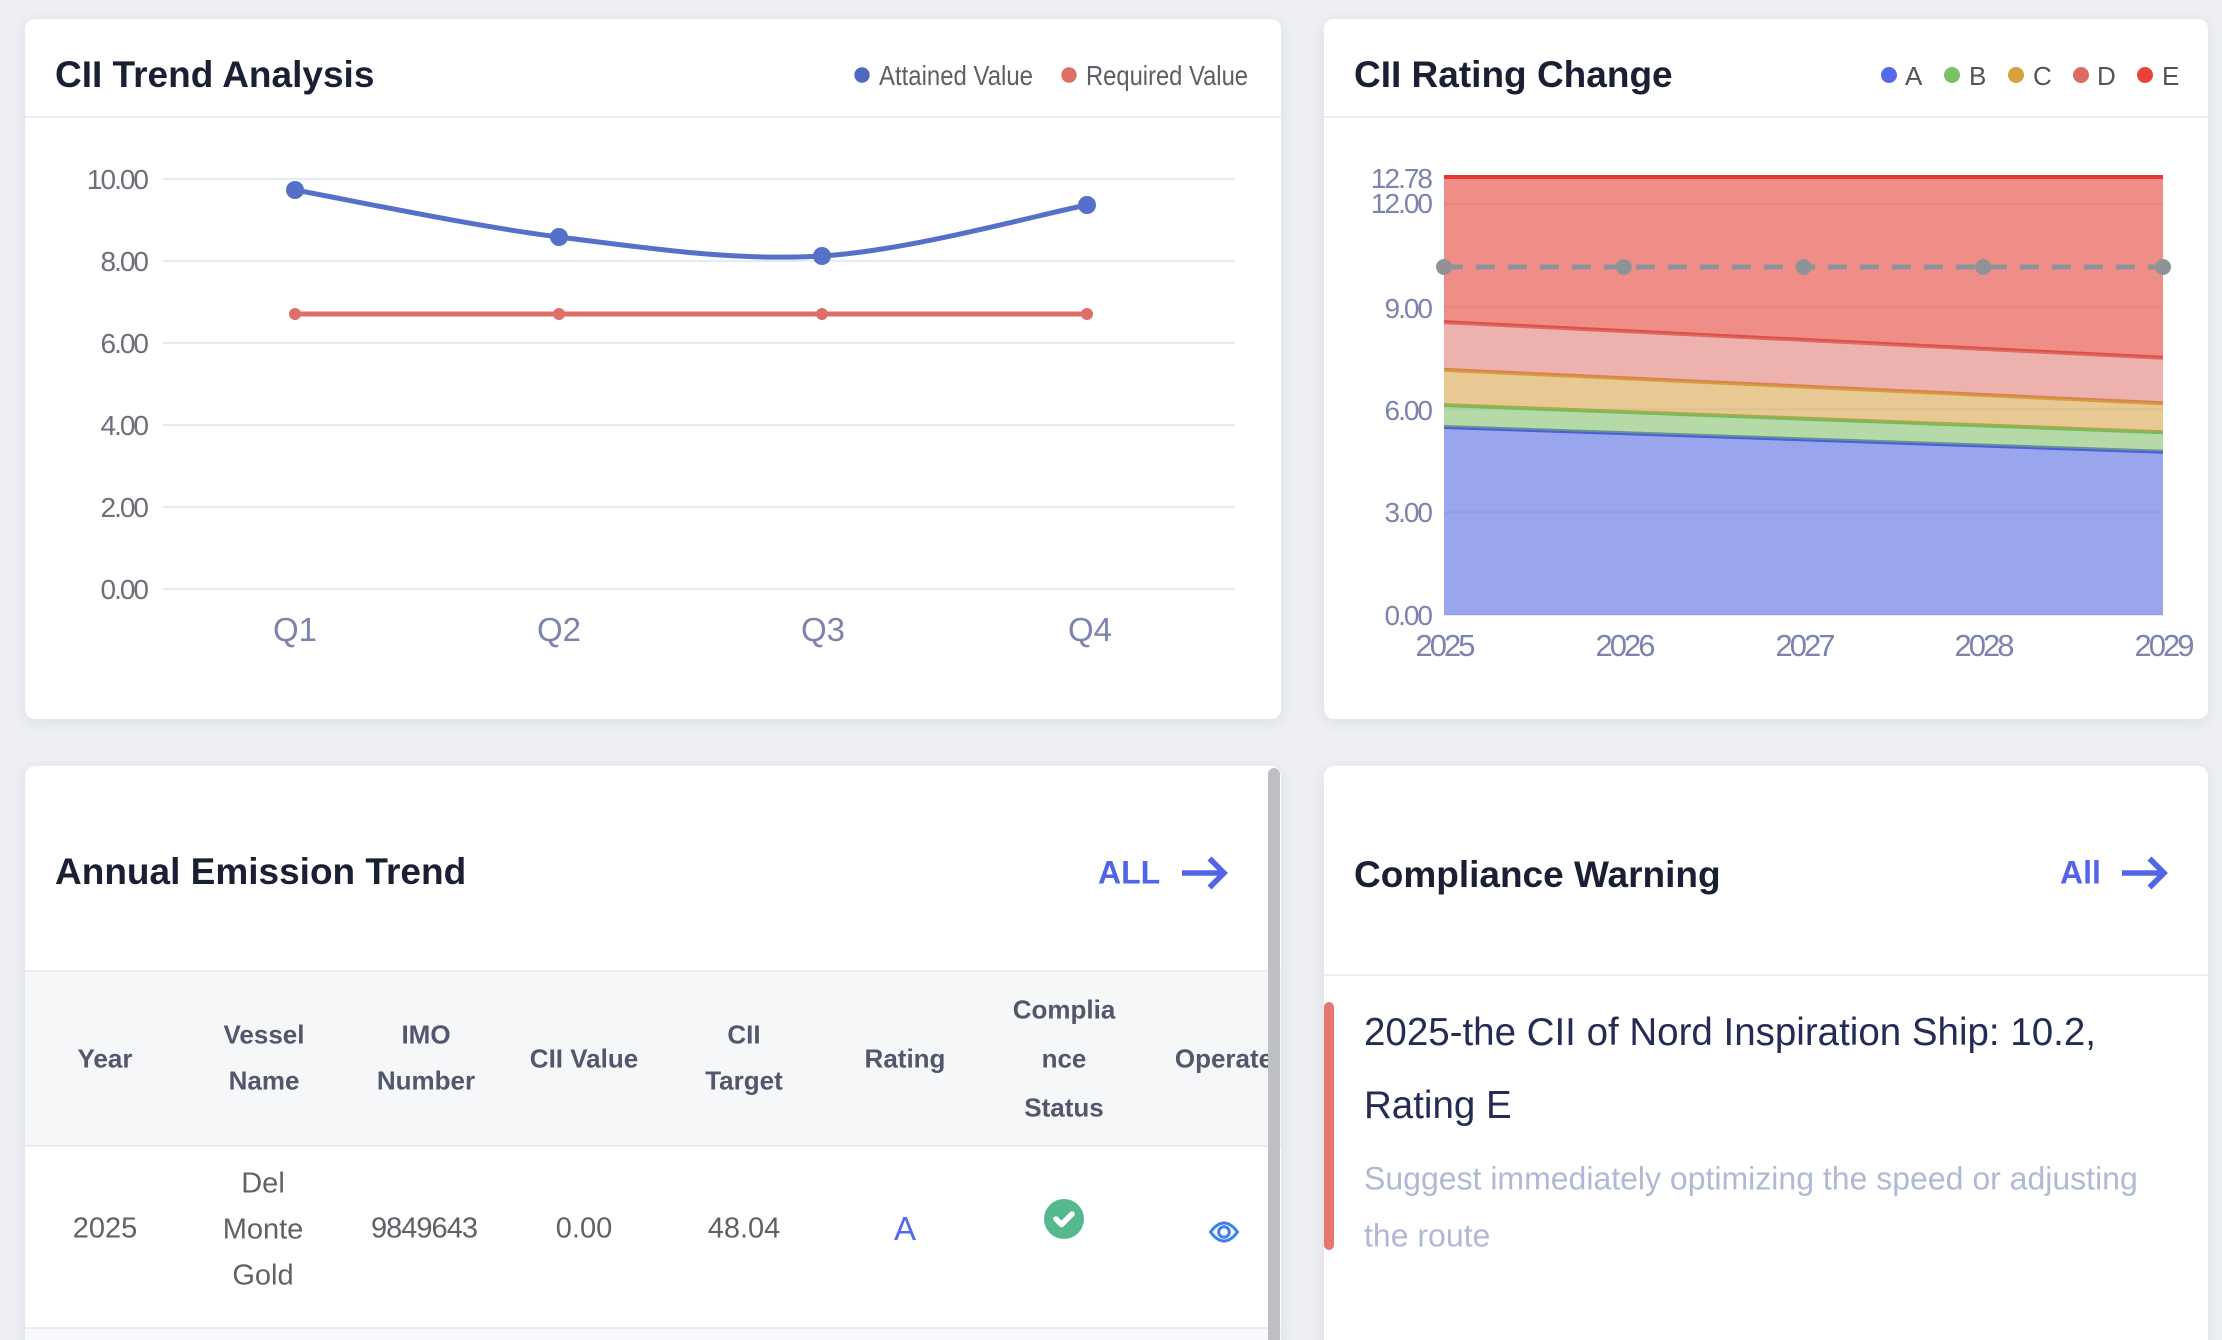 The image size is (2222, 1340). Describe the element at coordinates (956, 75) in the screenshot. I see `svg-text: Attained Value` at that location.